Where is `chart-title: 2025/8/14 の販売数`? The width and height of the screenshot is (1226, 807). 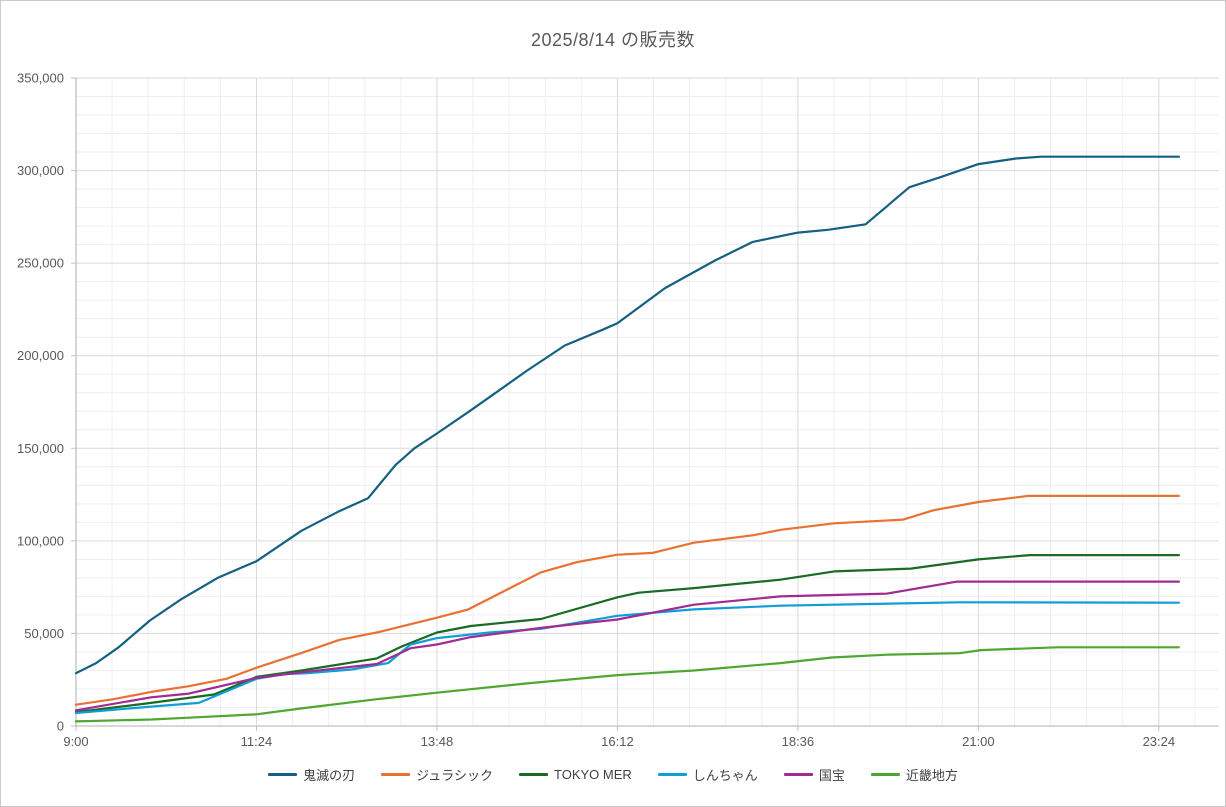 chart-title: 2025/8/14 の販売数 is located at coordinates (613, 40).